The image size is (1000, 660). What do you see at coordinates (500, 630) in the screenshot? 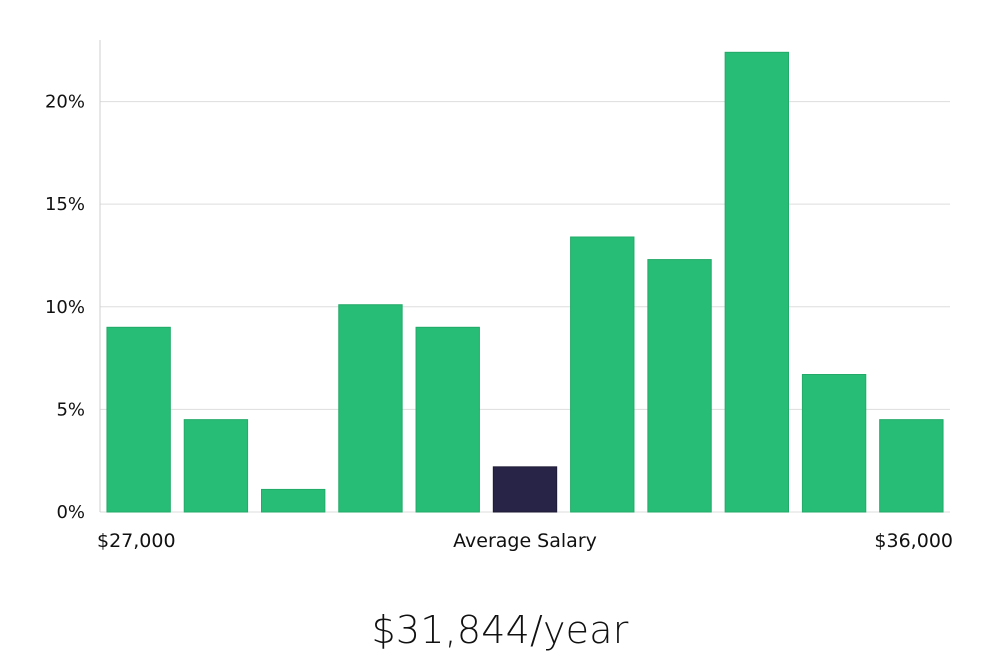
I see `average-salary-value: $31,844/year` at bounding box center [500, 630].